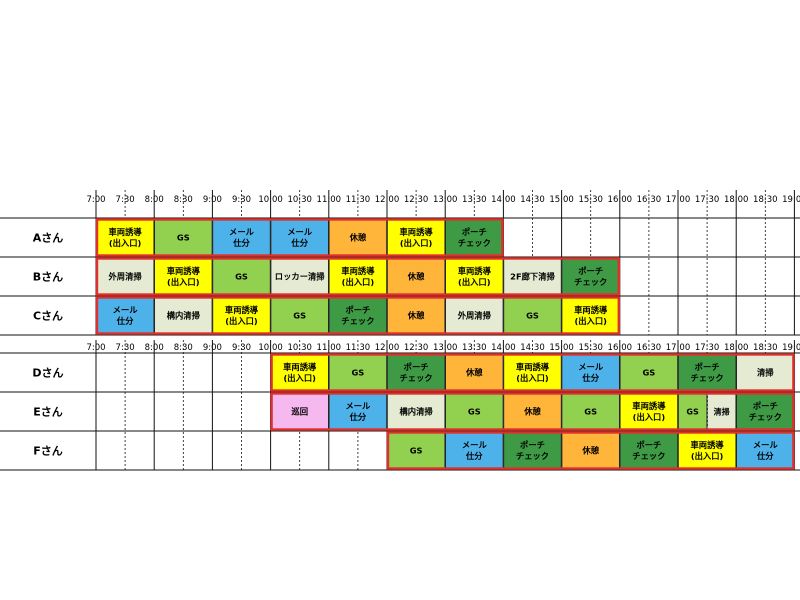  I want to click on person-name: Fさん, so click(48, 451).